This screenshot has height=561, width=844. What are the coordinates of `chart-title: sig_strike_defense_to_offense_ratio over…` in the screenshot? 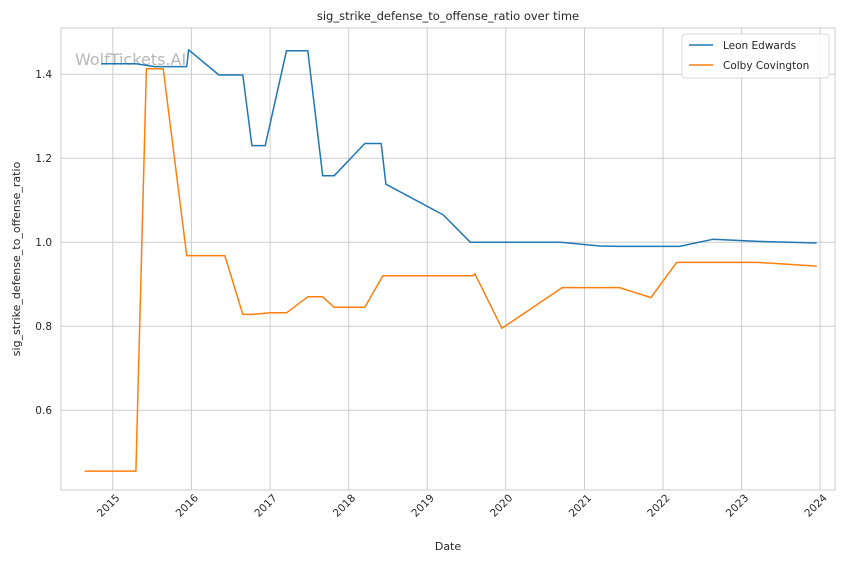 It's located at (448, 16).